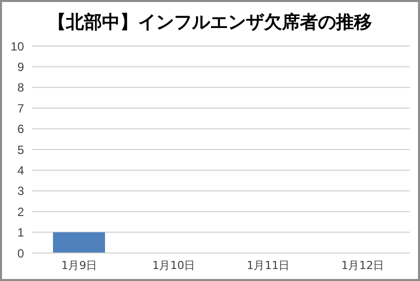 The width and height of the screenshot is (420, 281). I want to click on x-tick-label: 1月10日, so click(174, 265).